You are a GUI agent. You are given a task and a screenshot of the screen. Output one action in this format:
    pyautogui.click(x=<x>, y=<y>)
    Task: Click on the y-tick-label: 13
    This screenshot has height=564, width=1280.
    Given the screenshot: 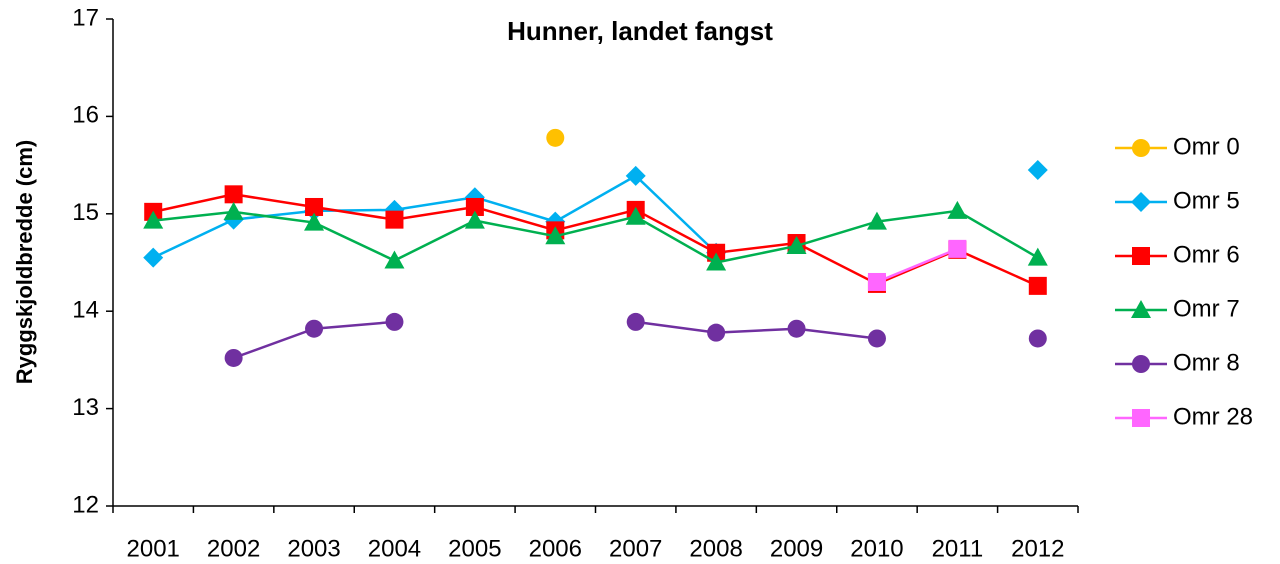 What is the action you would take?
    pyautogui.click(x=85, y=407)
    